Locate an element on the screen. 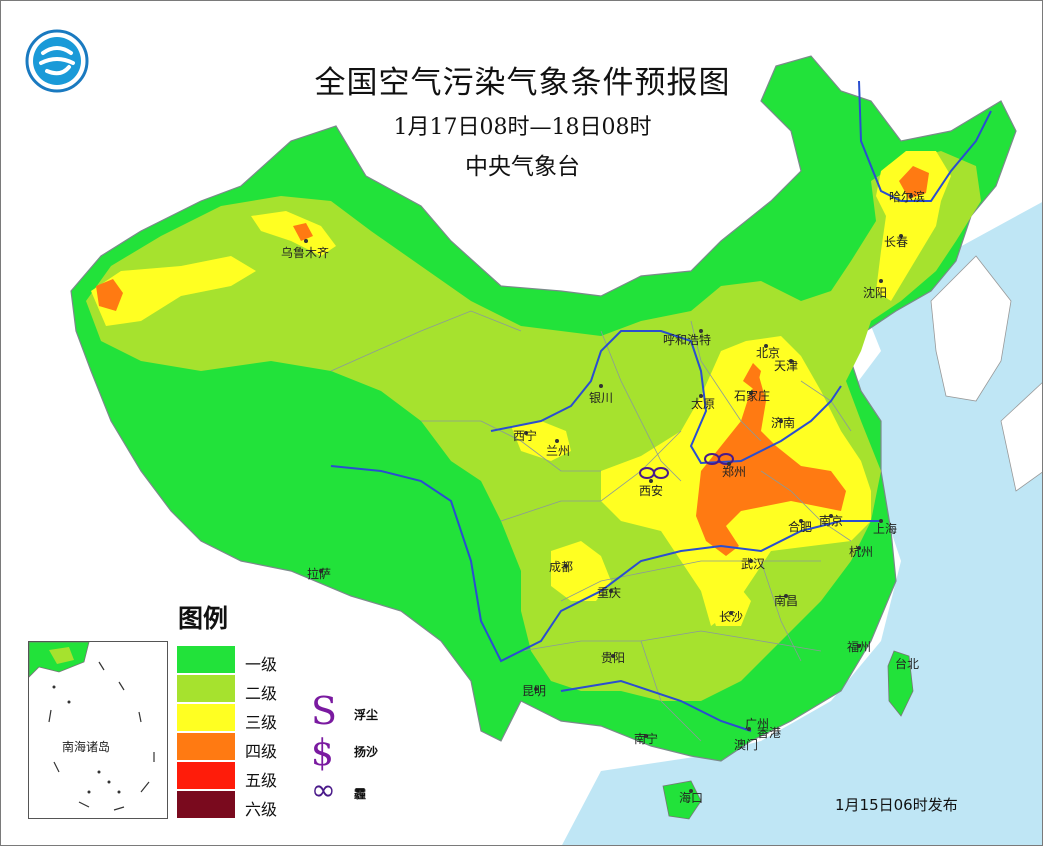 This screenshot has height=846, width=1043. city-label-nanning: 南宁 is located at coordinates (646, 739).